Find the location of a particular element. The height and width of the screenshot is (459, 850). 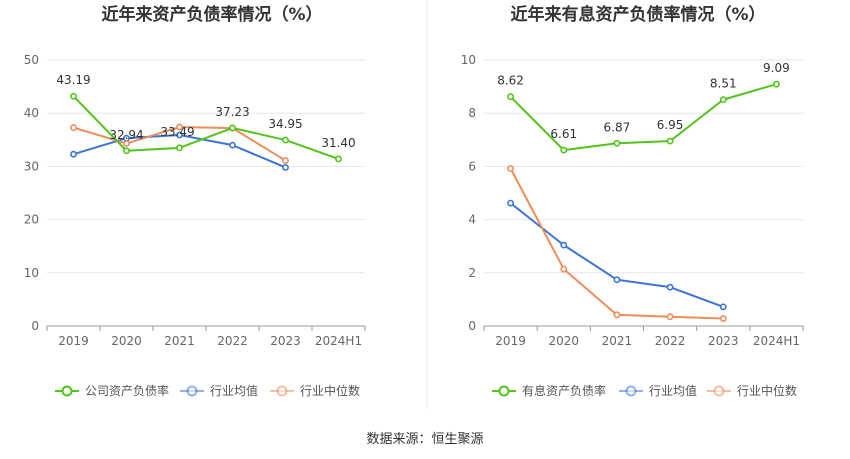

y-tick-label: 20 is located at coordinates (31, 220).